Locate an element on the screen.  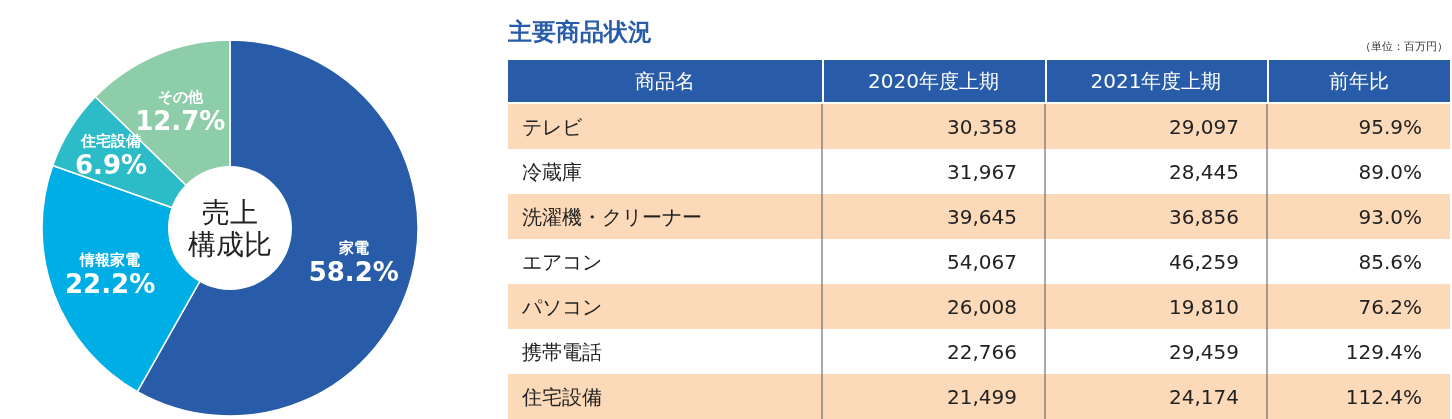
category-label: 商品名 is located at coordinates (665, 81).